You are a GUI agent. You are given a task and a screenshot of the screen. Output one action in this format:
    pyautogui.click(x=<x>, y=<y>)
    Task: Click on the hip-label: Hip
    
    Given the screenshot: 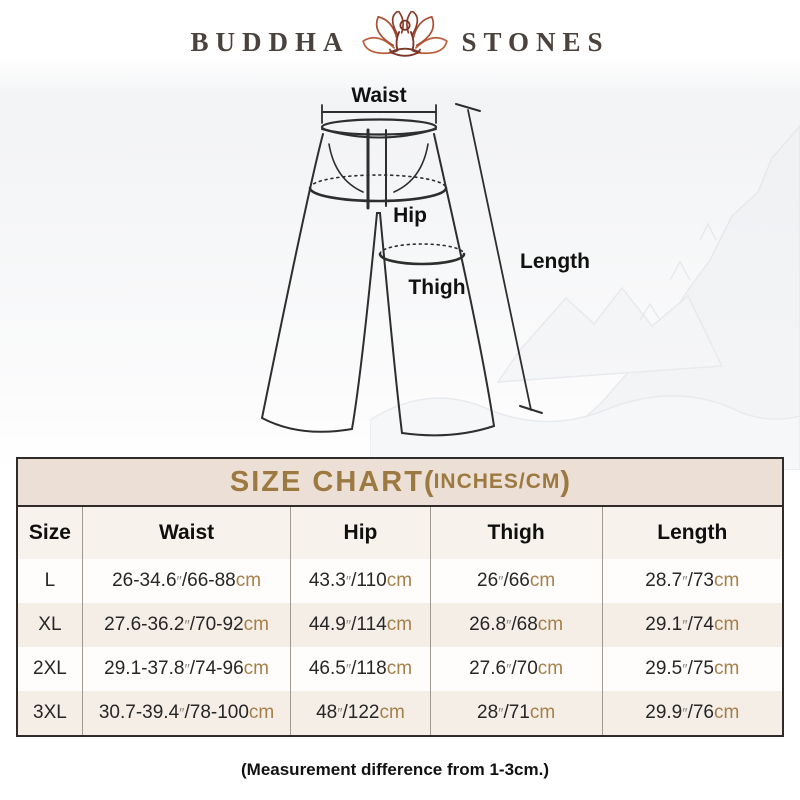 What is the action you would take?
    pyautogui.click(x=410, y=215)
    